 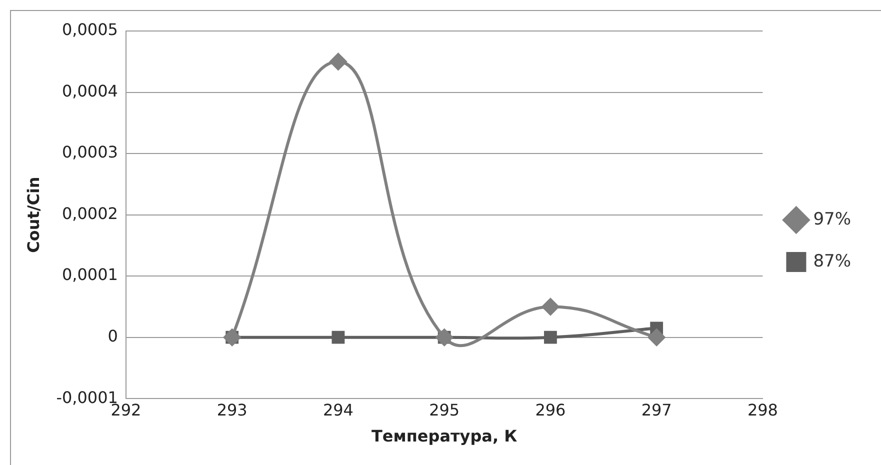 What do you see at coordinates (232, 410) in the screenshot?
I see `x-tick-label: 293` at bounding box center [232, 410].